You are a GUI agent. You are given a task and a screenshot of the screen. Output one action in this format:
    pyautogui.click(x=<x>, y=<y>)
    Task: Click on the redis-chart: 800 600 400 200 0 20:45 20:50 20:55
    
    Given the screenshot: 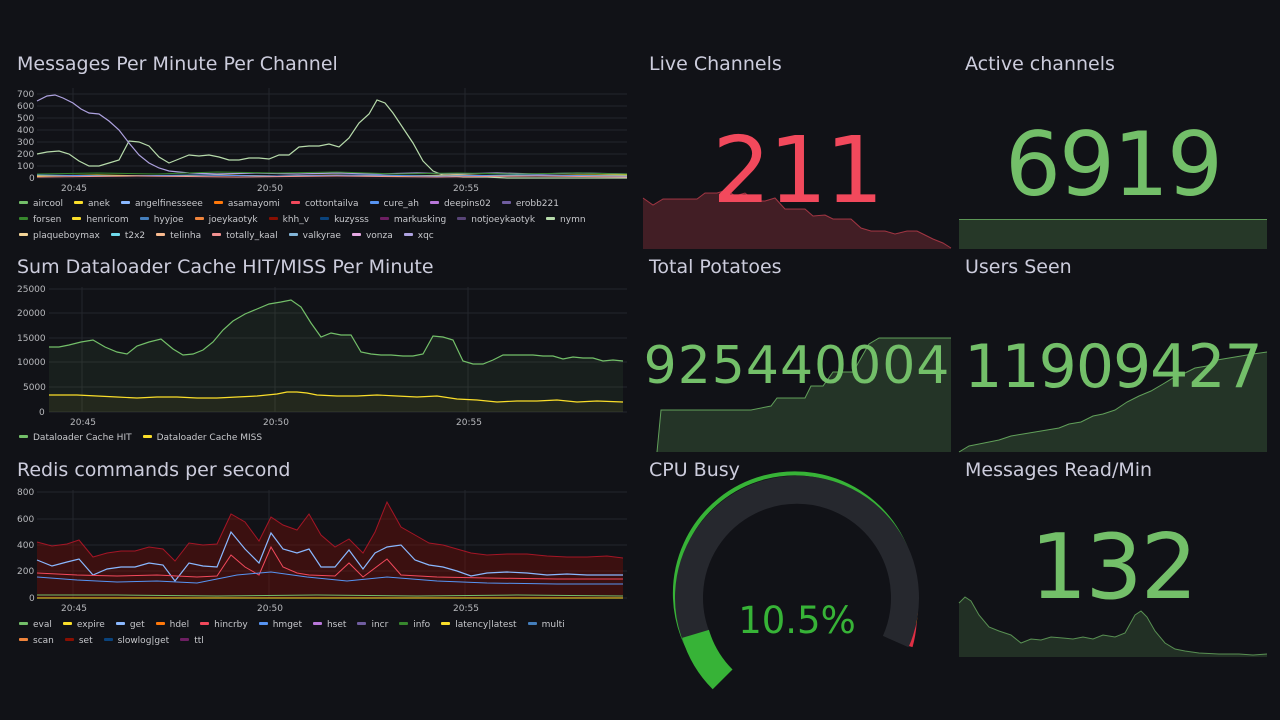 What is the action you would take?
    pyautogui.click(x=323, y=562)
    